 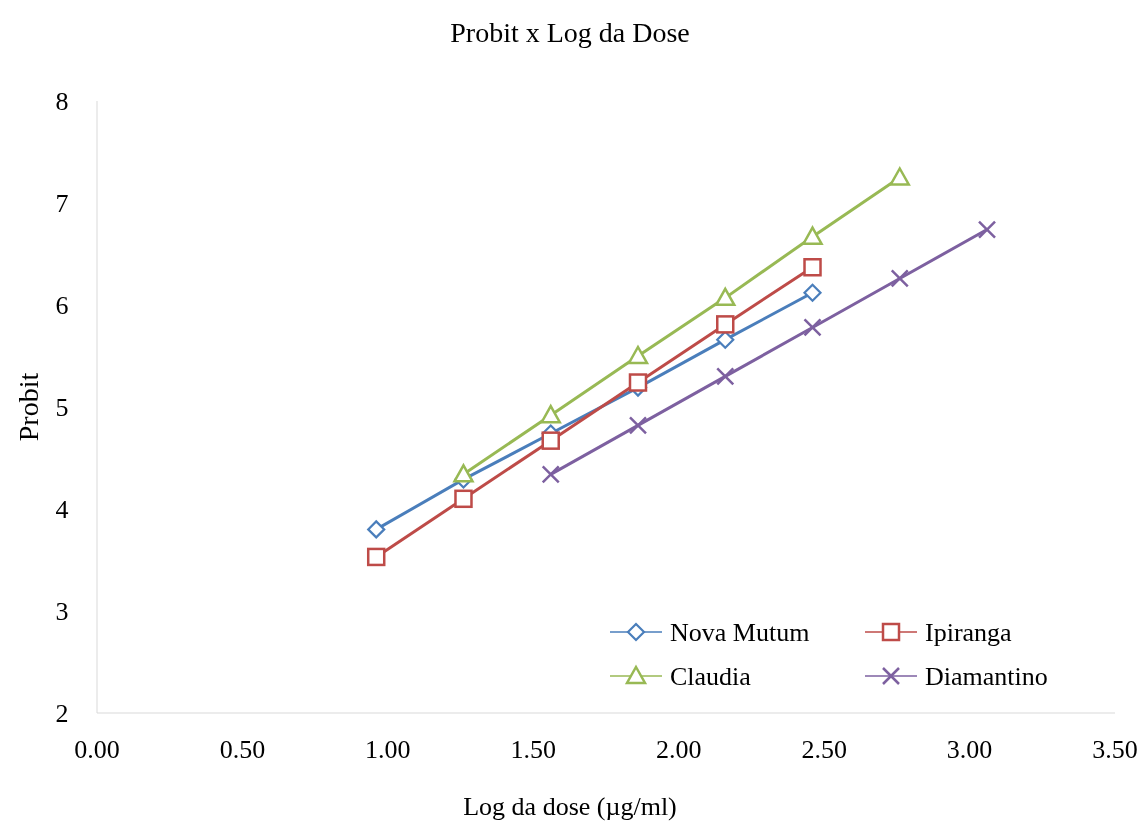 I want to click on y-tick-label: 2, so click(x=62, y=714).